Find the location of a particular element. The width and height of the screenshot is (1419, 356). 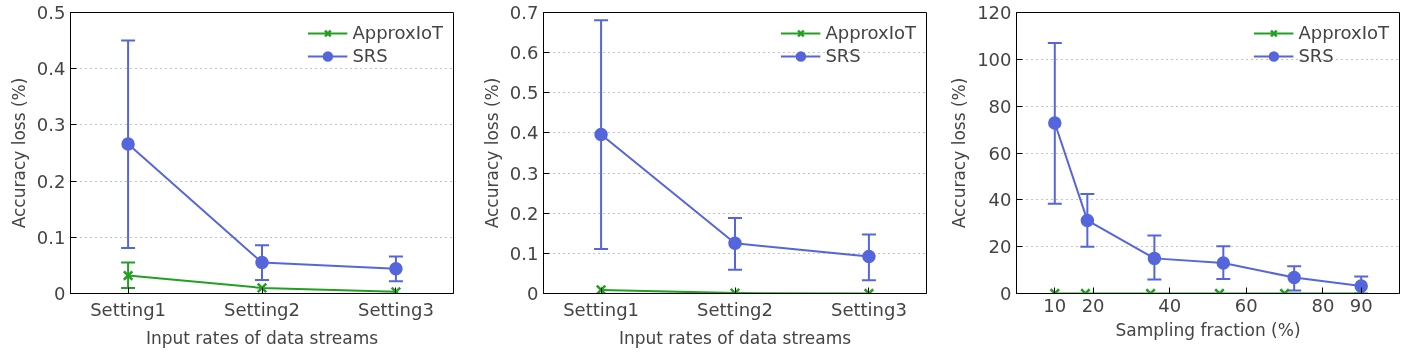

y-tick-label: 120 is located at coordinates (994, 12).